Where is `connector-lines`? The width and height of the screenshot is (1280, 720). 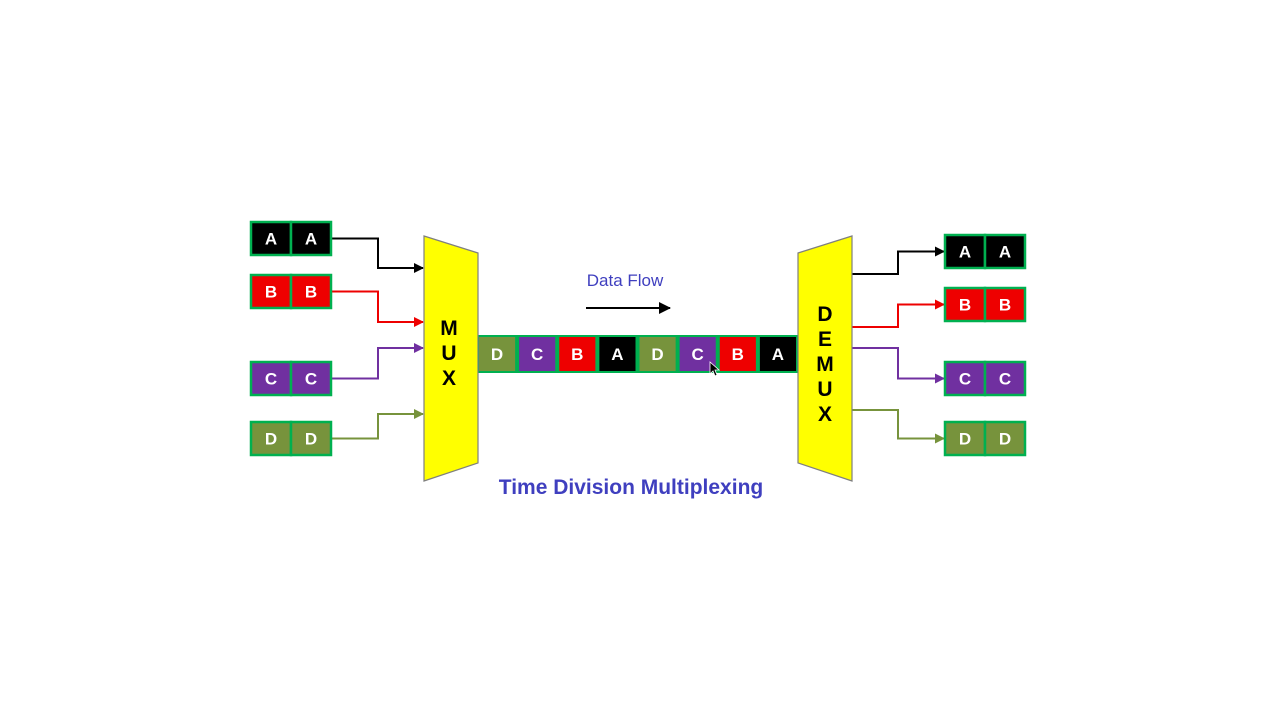 connector-lines is located at coordinates (638, 340).